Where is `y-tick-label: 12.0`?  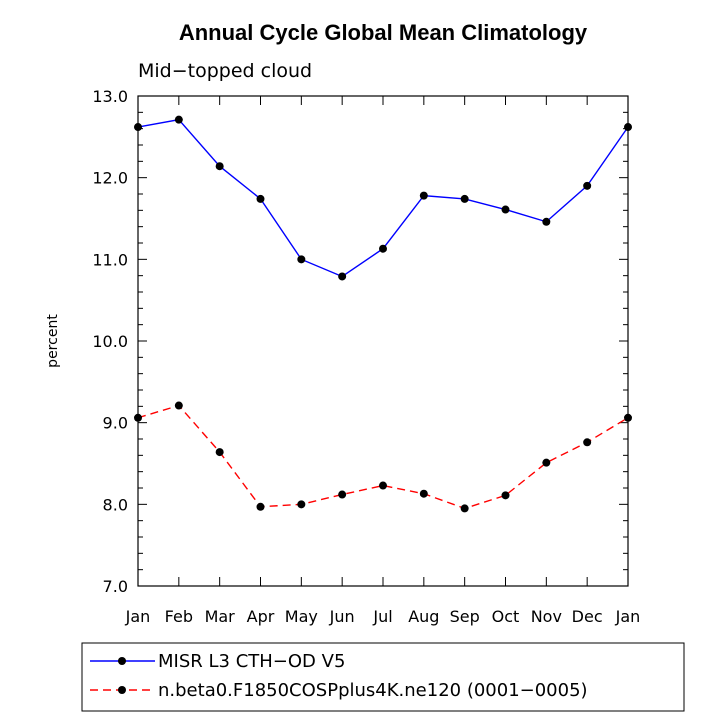
y-tick-label: 12.0 is located at coordinates (110, 178).